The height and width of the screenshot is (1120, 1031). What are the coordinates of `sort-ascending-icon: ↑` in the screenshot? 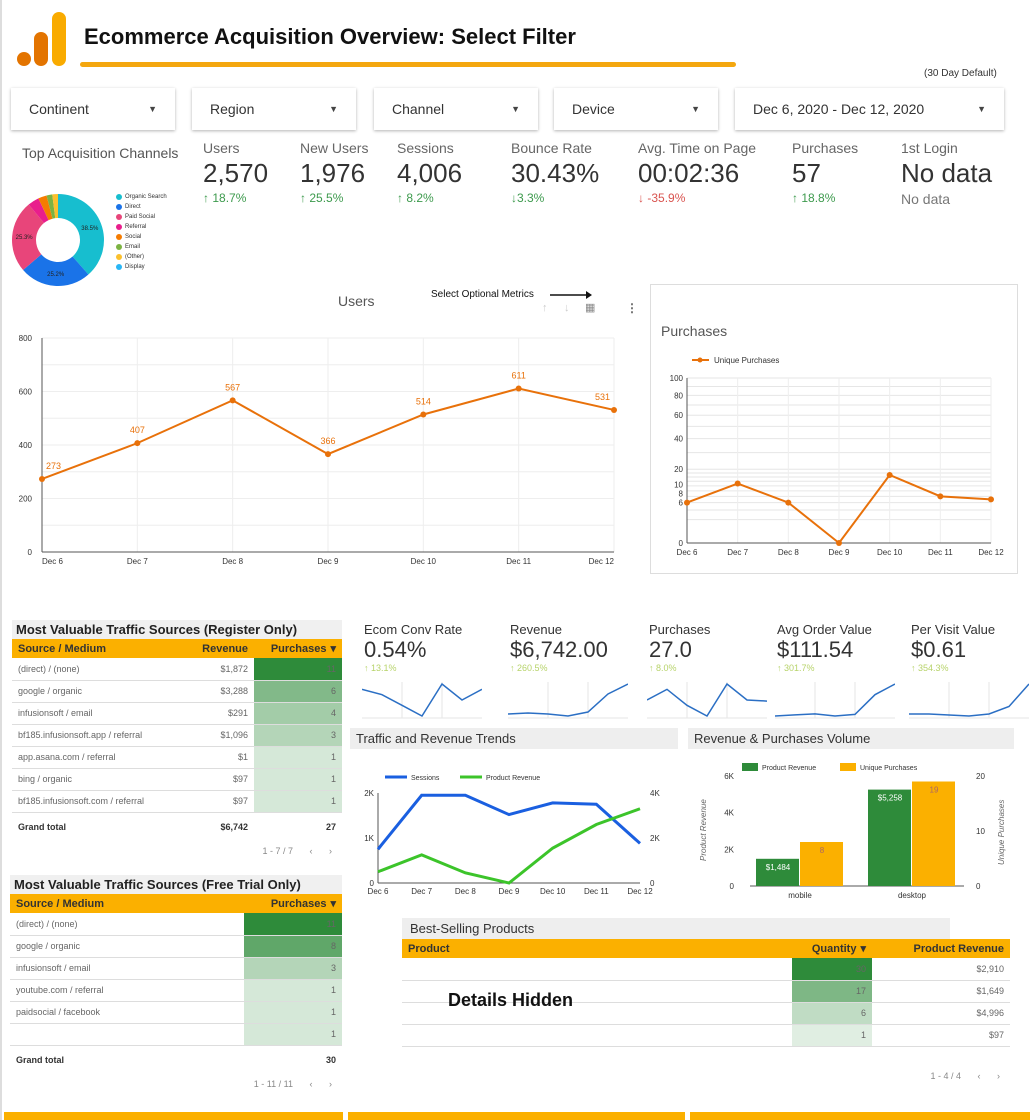 It's located at (545, 308).